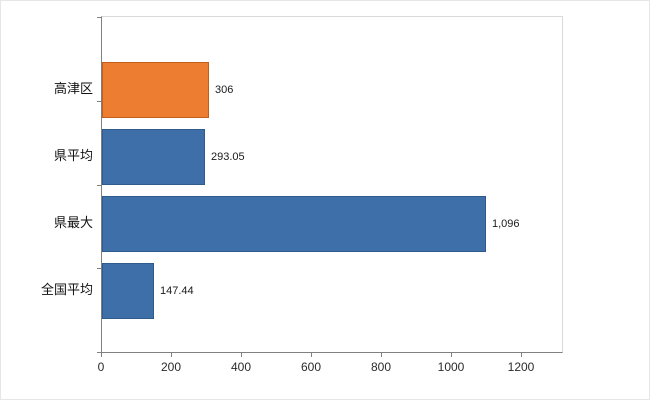 This screenshot has width=650, height=400. I want to click on x-axis: 0 200 400 600 800 1000 1200, so click(329, 373).